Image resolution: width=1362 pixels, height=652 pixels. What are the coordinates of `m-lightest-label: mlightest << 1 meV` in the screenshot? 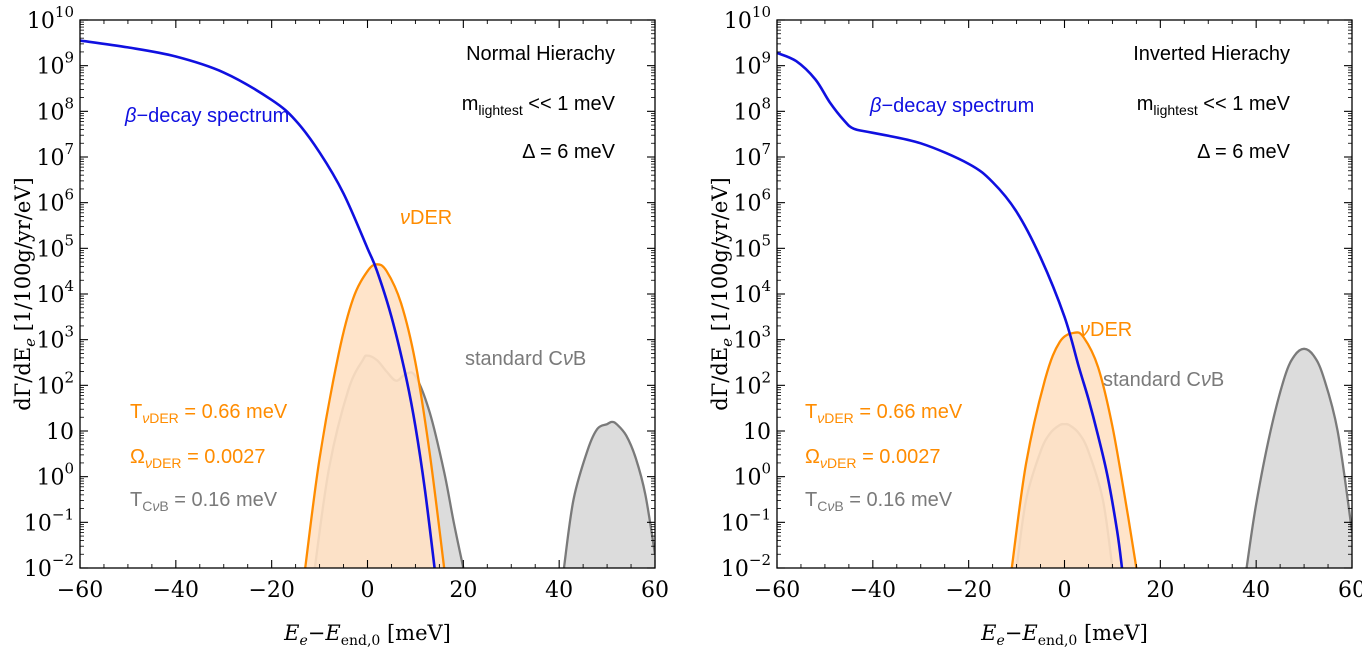 It's located at (1214, 105).